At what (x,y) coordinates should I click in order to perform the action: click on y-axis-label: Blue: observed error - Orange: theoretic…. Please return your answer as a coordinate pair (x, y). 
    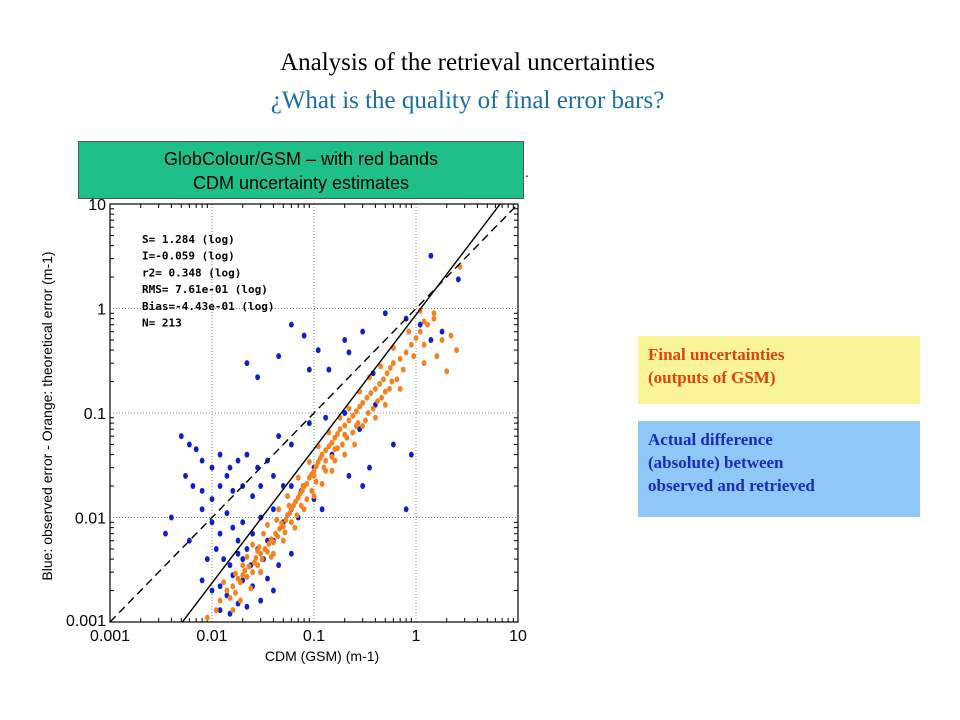
    Looking at the image, I should click on (47, 415).